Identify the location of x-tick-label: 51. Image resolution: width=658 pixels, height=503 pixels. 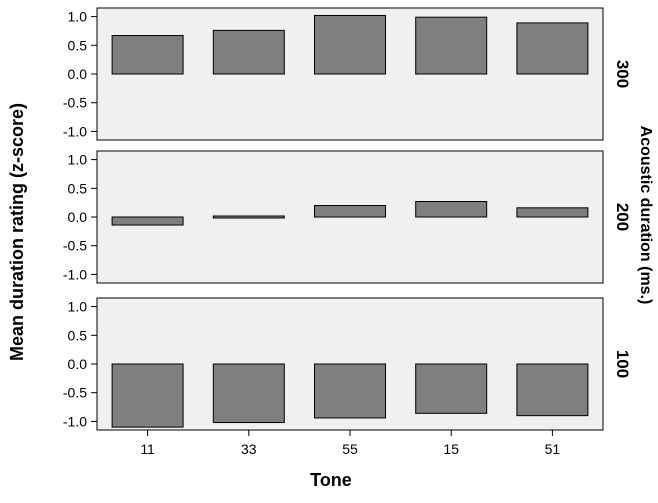
(553, 449).